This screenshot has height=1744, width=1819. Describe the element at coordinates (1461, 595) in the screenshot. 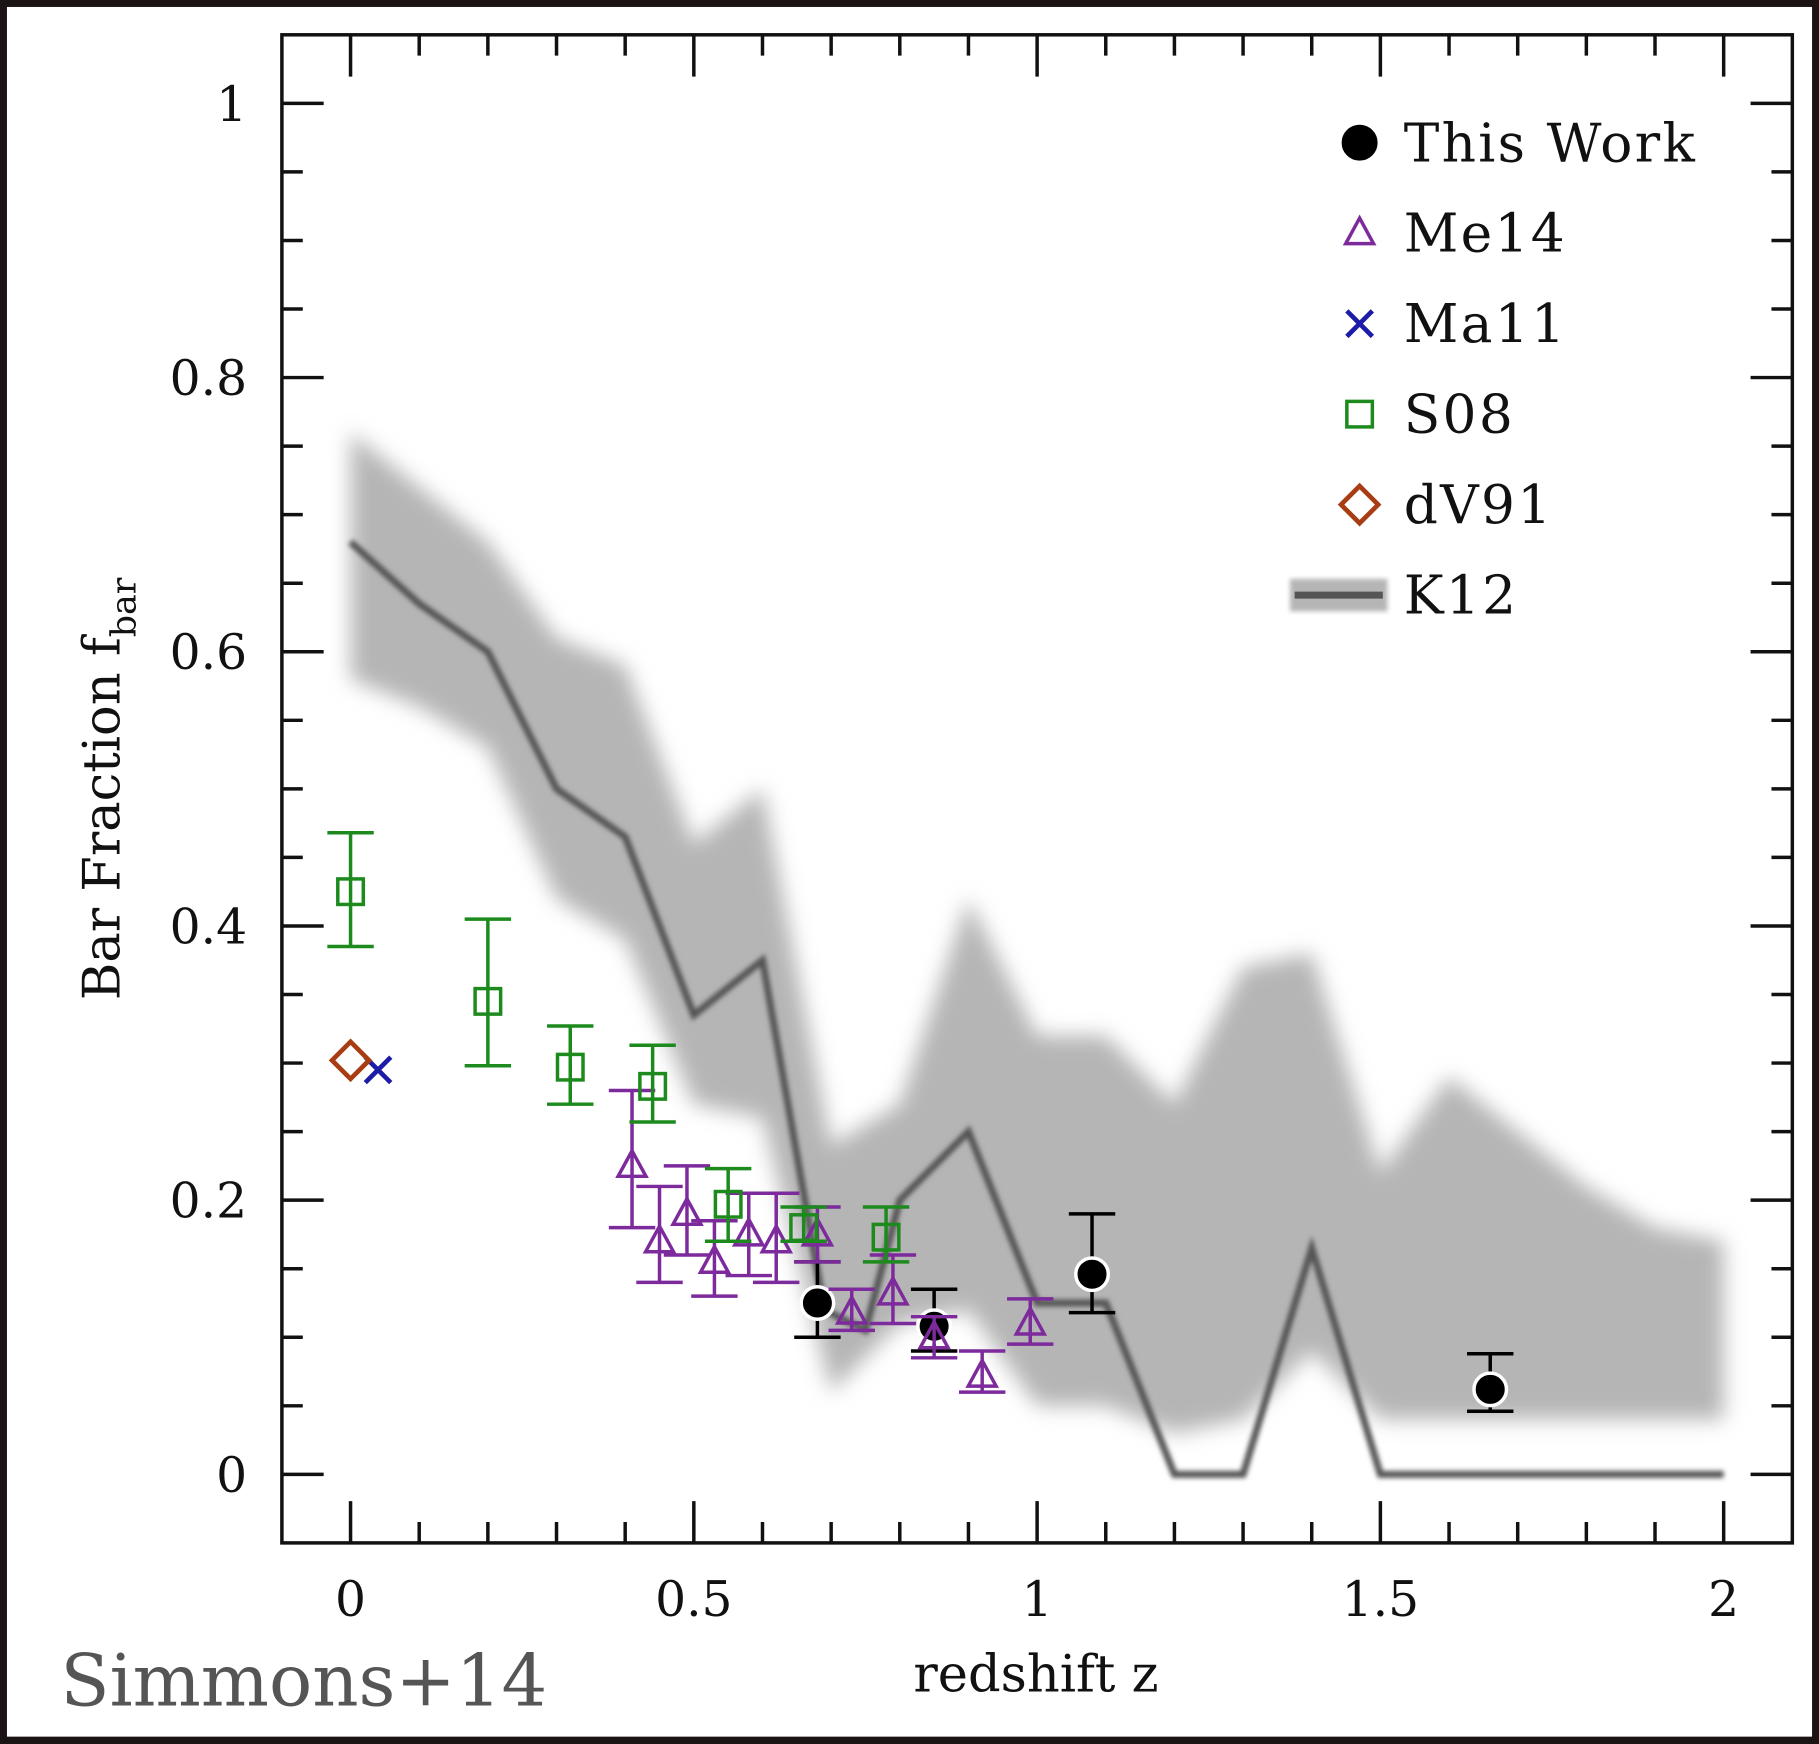

I see `legend-label: K12` at that location.